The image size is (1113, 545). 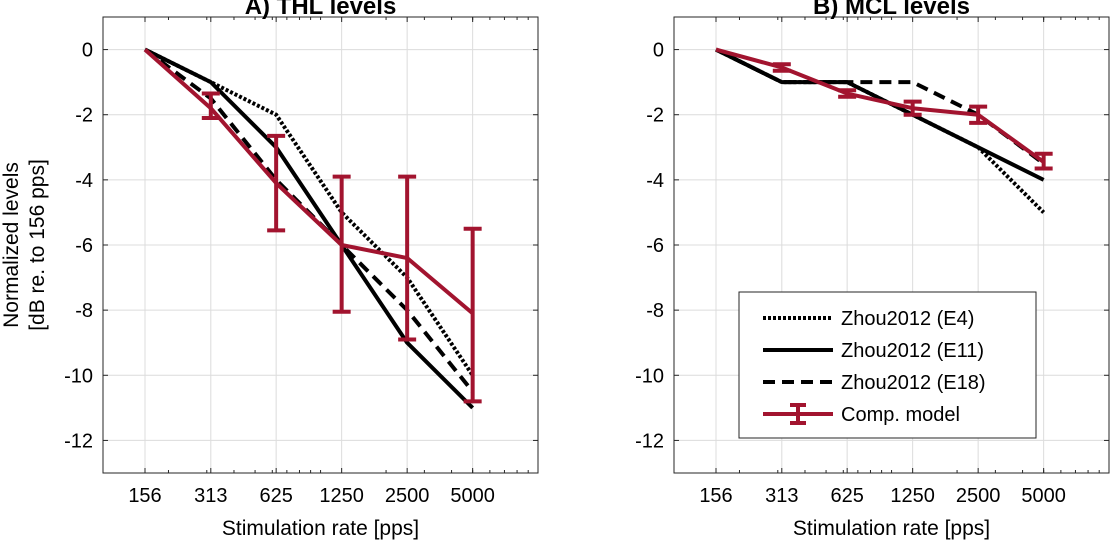 I want to click on chart-title: B) MCL levels, so click(x=891, y=10).